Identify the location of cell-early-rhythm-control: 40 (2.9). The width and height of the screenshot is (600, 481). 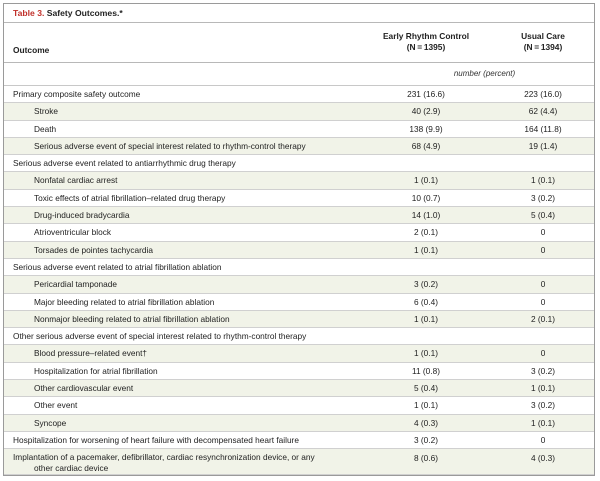
(426, 111).